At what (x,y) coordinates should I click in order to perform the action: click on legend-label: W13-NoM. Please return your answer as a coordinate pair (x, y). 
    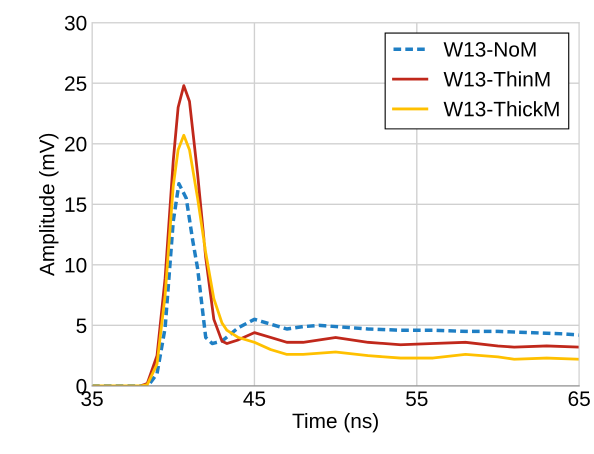
    Looking at the image, I should click on (490, 49).